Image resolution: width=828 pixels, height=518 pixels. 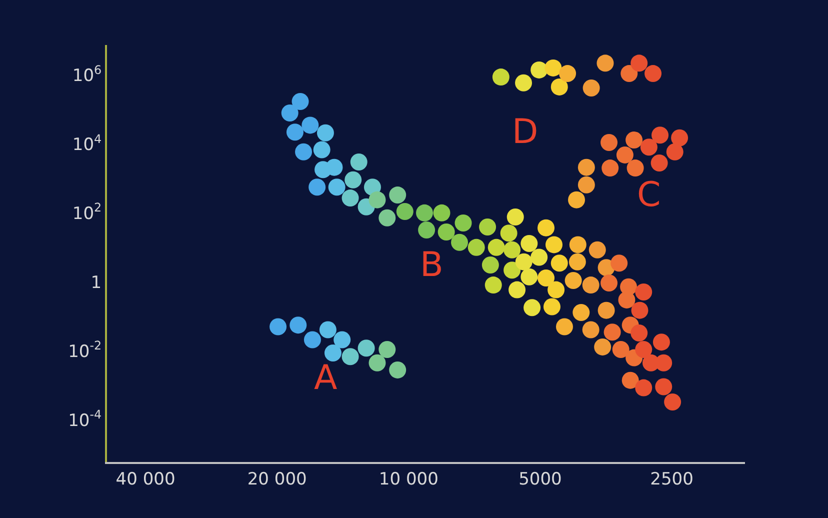 What do you see at coordinates (525, 132) in the screenshot?
I see `annotation: D` at bounding box center [525, 132].